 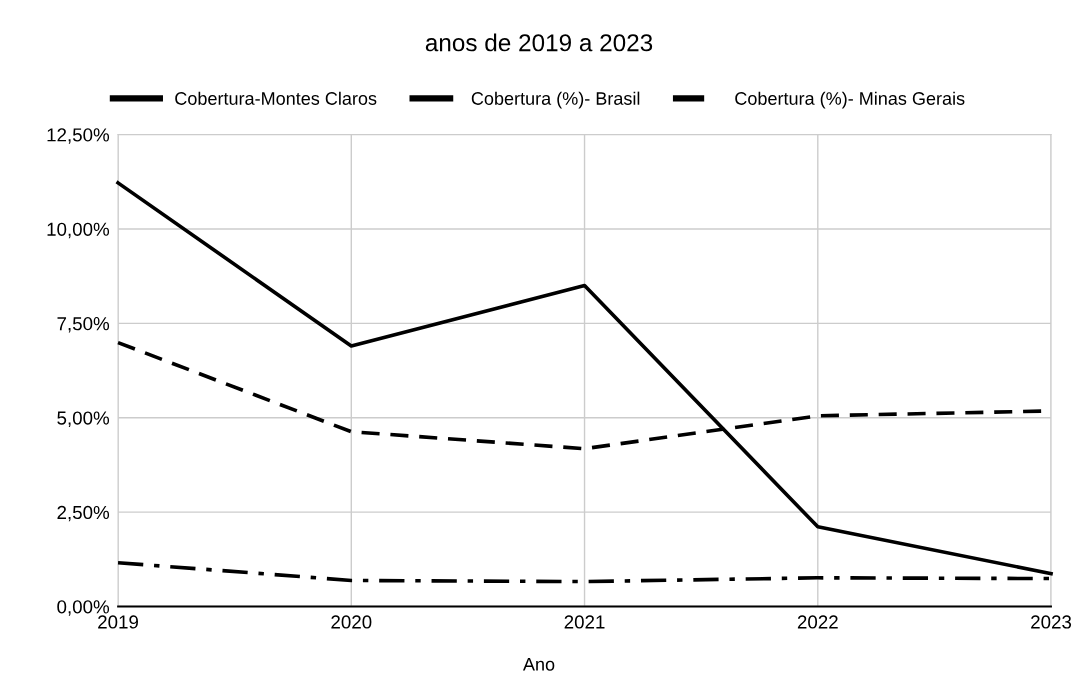 I want to click on y-tick-label: 5,00%, so click(x=83, y=419).